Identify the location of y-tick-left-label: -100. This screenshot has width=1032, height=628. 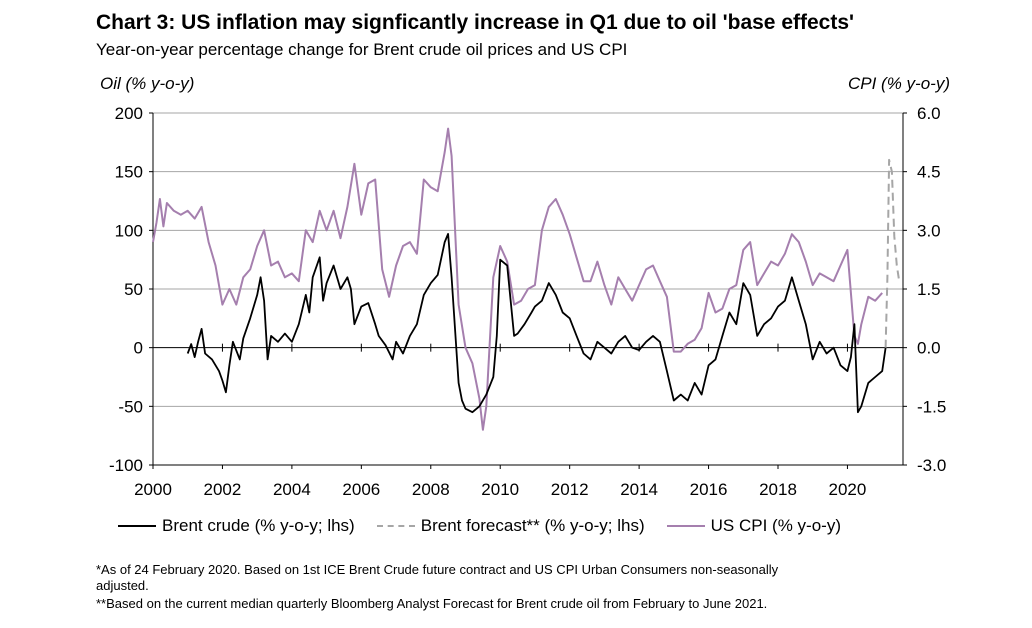
(126, 465).